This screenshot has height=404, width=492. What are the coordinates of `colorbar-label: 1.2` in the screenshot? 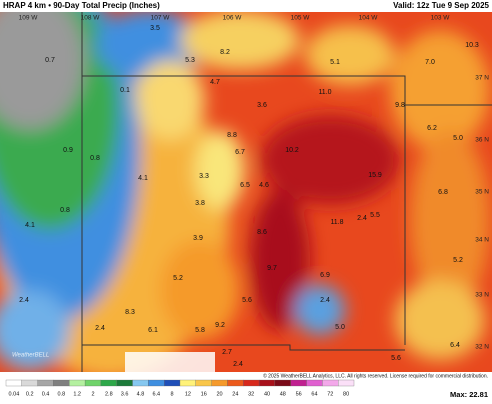 It's located at (77, 394).